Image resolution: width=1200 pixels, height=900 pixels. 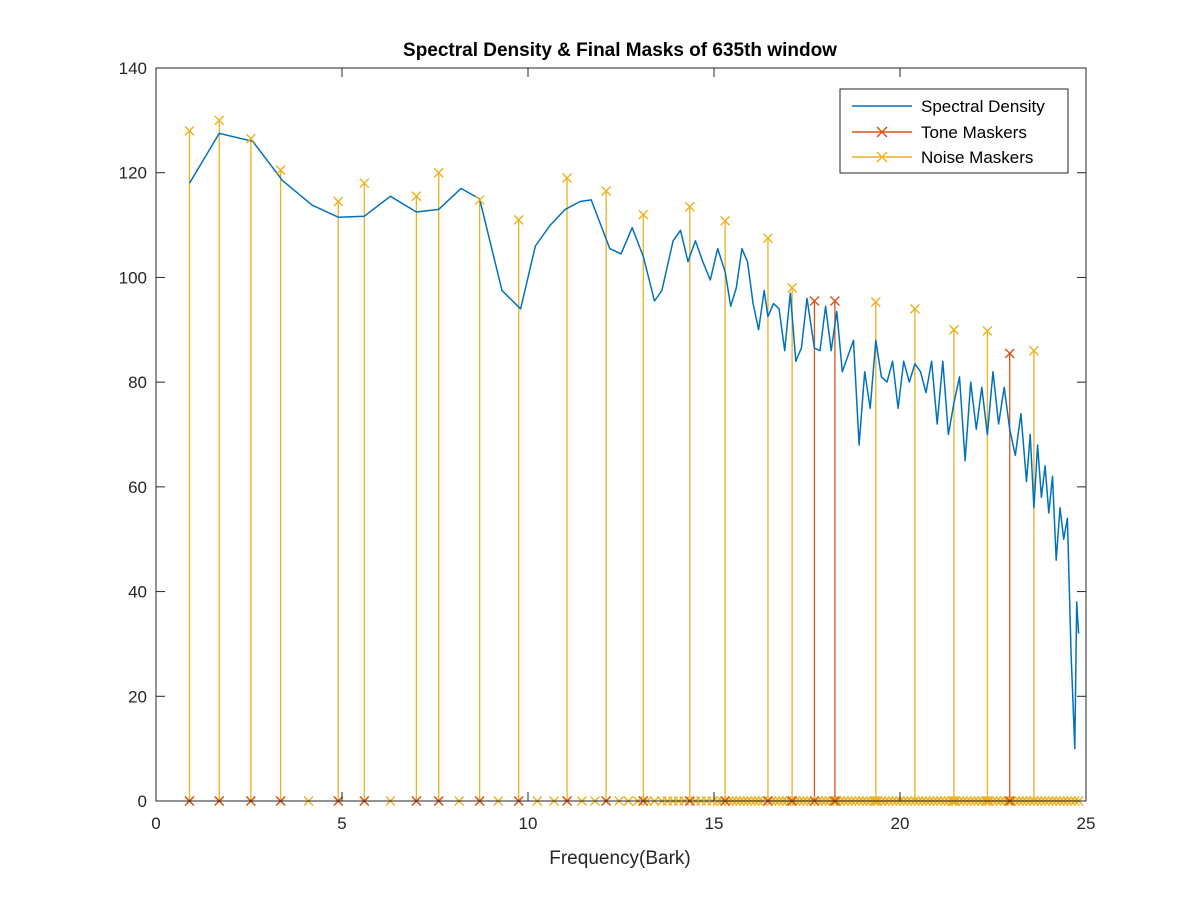 What do you see at coordinates (137, 592) in the screenshot?
I see `y-tick-label: 40` at bounding box center [137, 592].